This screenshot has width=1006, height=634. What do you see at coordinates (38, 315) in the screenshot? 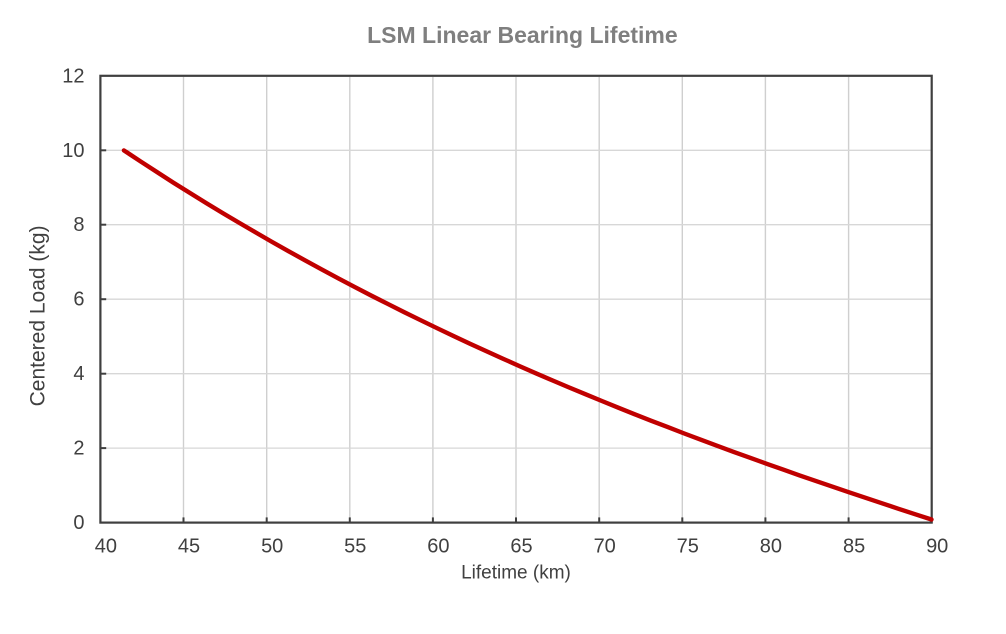
I see `svg-text: Centered Load (kg)` at bounding box center [38, 315].